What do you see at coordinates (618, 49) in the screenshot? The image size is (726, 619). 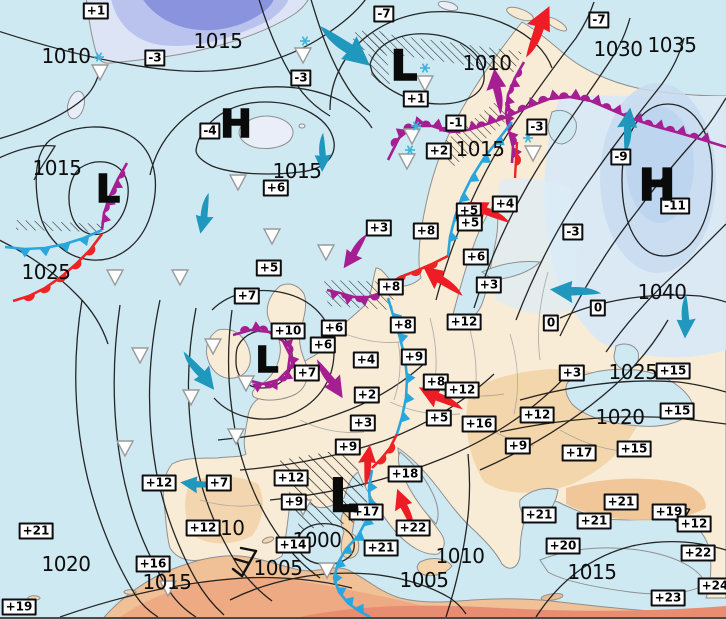 I see `isobar-label: 1030` at bounding box center [618, 49].